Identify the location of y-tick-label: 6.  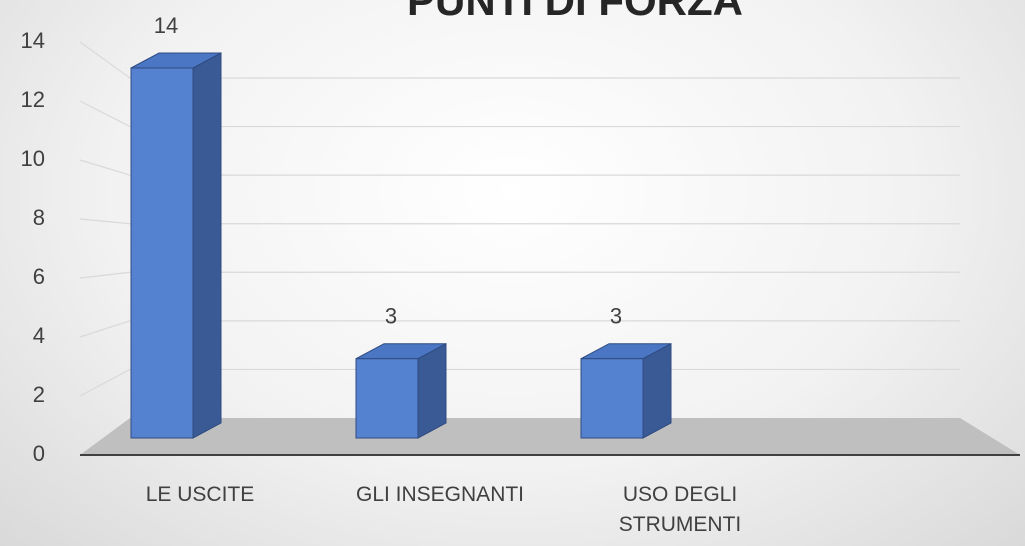
(39, 276).